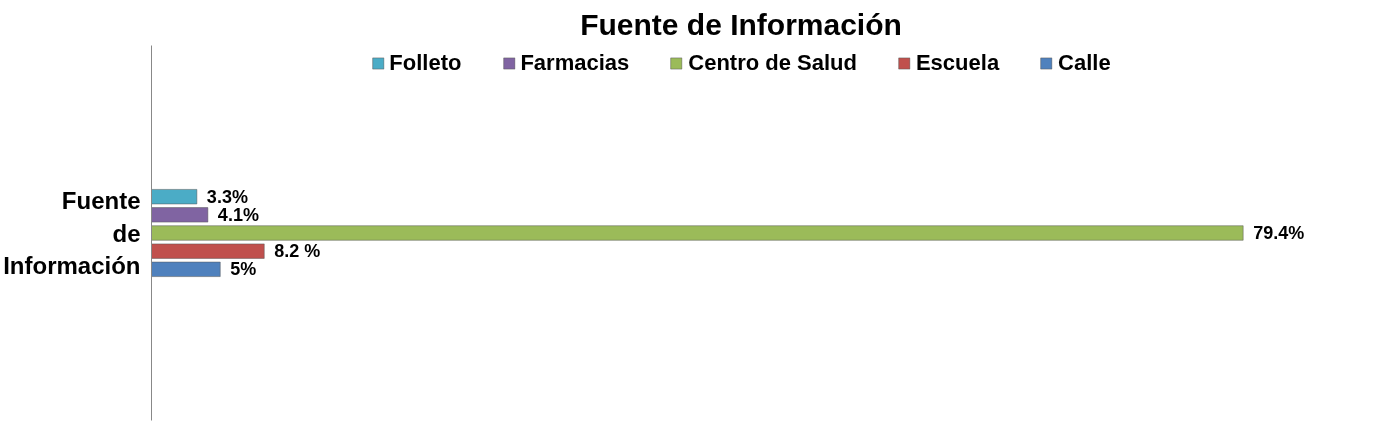  What do you see at coordinates (1084, 63) in the screenshot?
I see `legend-label: Calle` at bounding box center [1084, 63].